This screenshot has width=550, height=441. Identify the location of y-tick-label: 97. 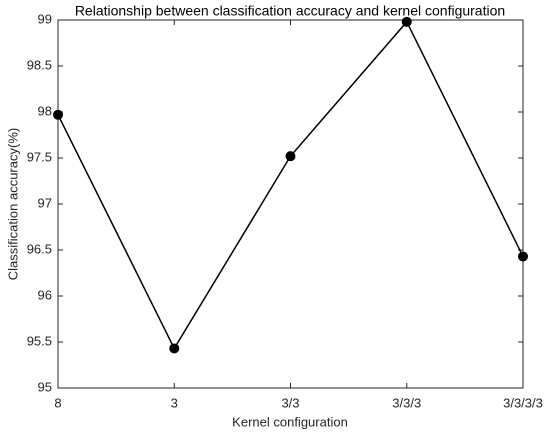
(45, 202).